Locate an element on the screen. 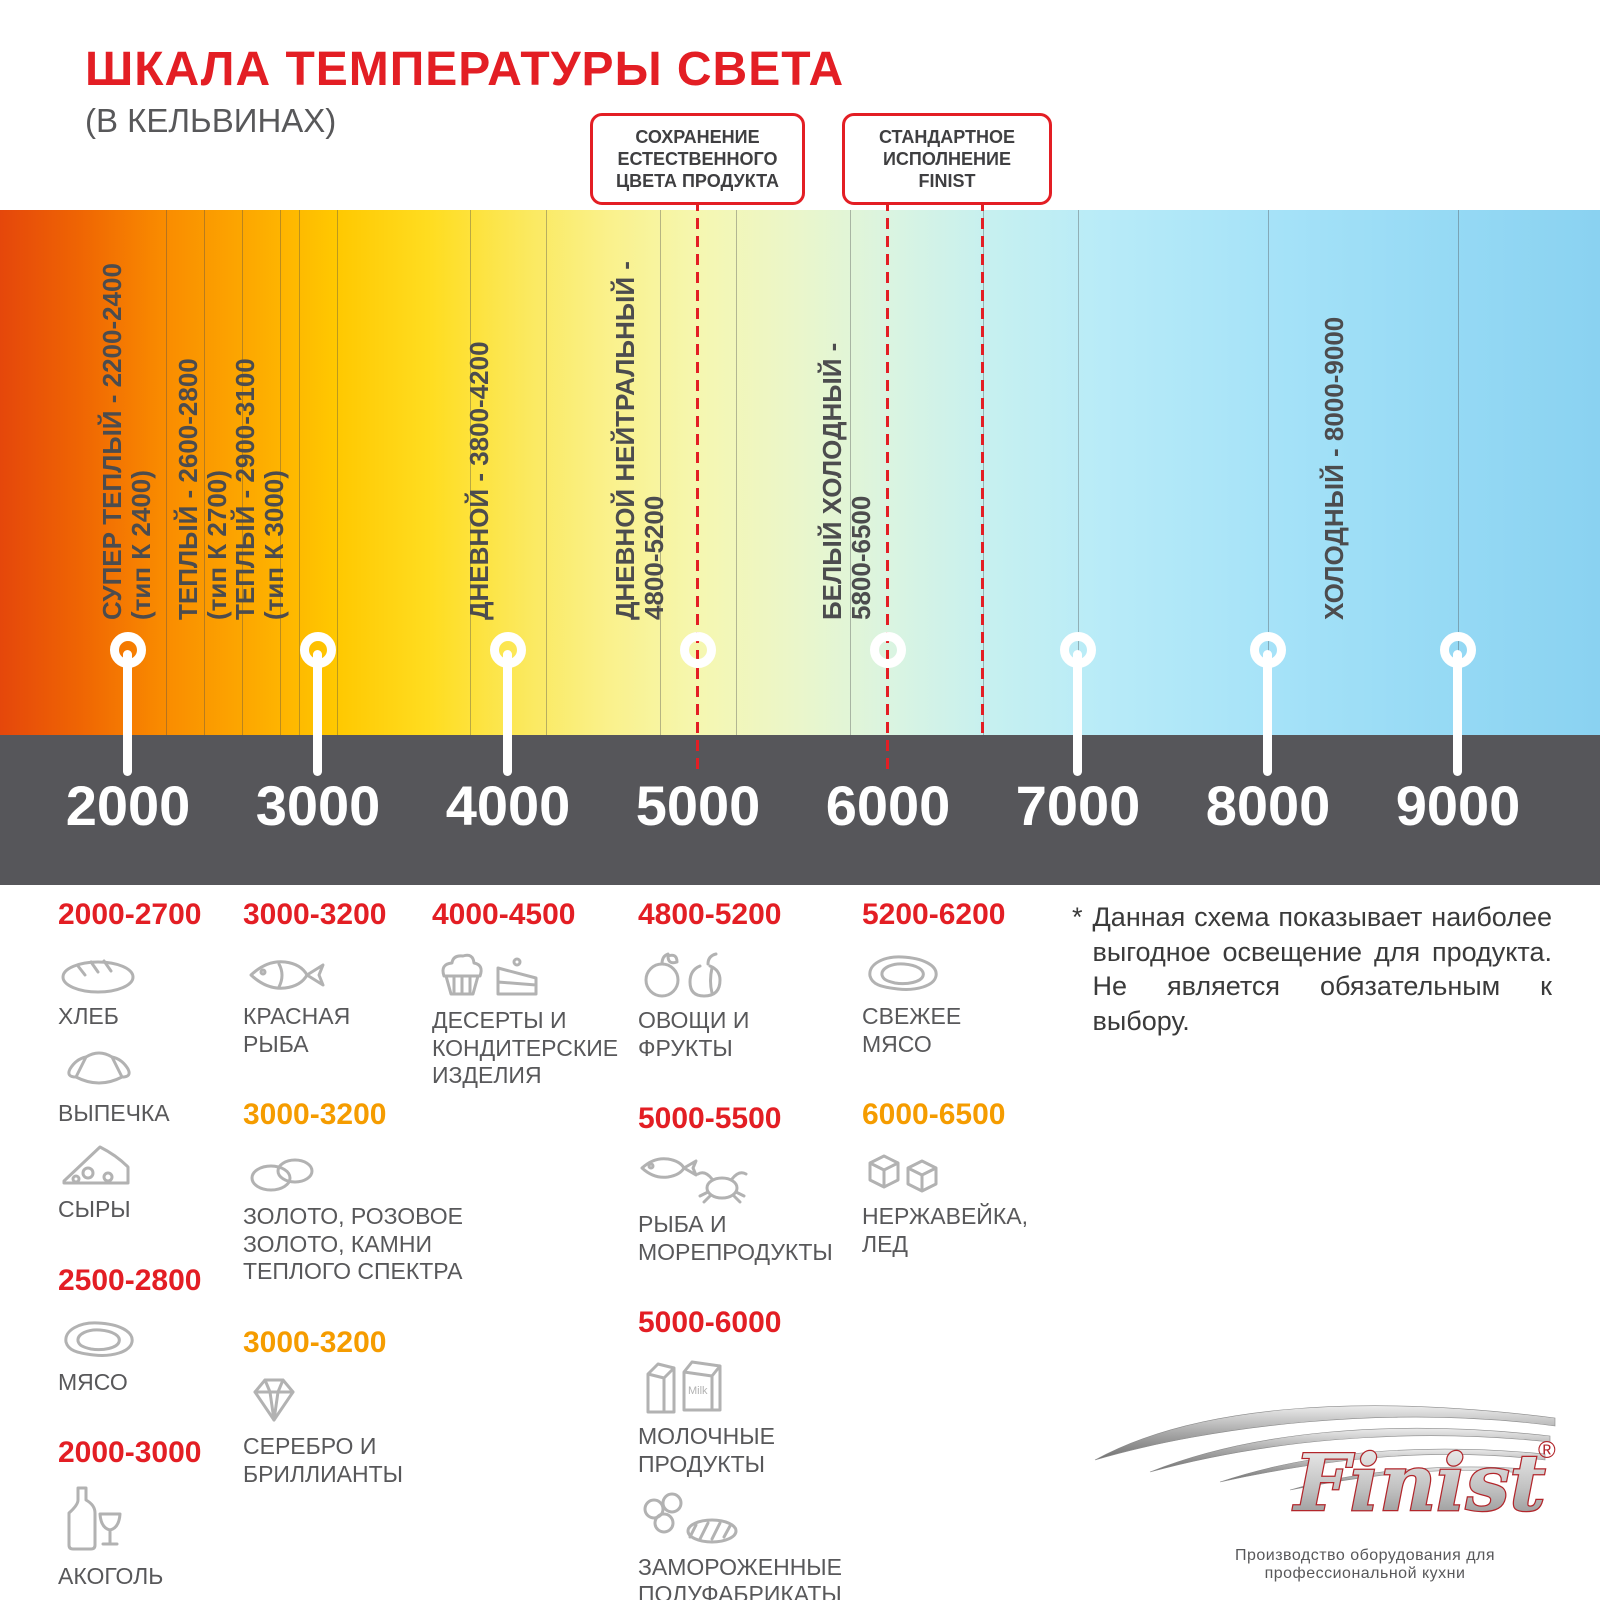 This screenshot has width=1600, height=1600. band-label-cold-white: БЕЛЫЙ ХОЛОДНЫЙ - 5800-6500 is located at coordinates (846, 481).